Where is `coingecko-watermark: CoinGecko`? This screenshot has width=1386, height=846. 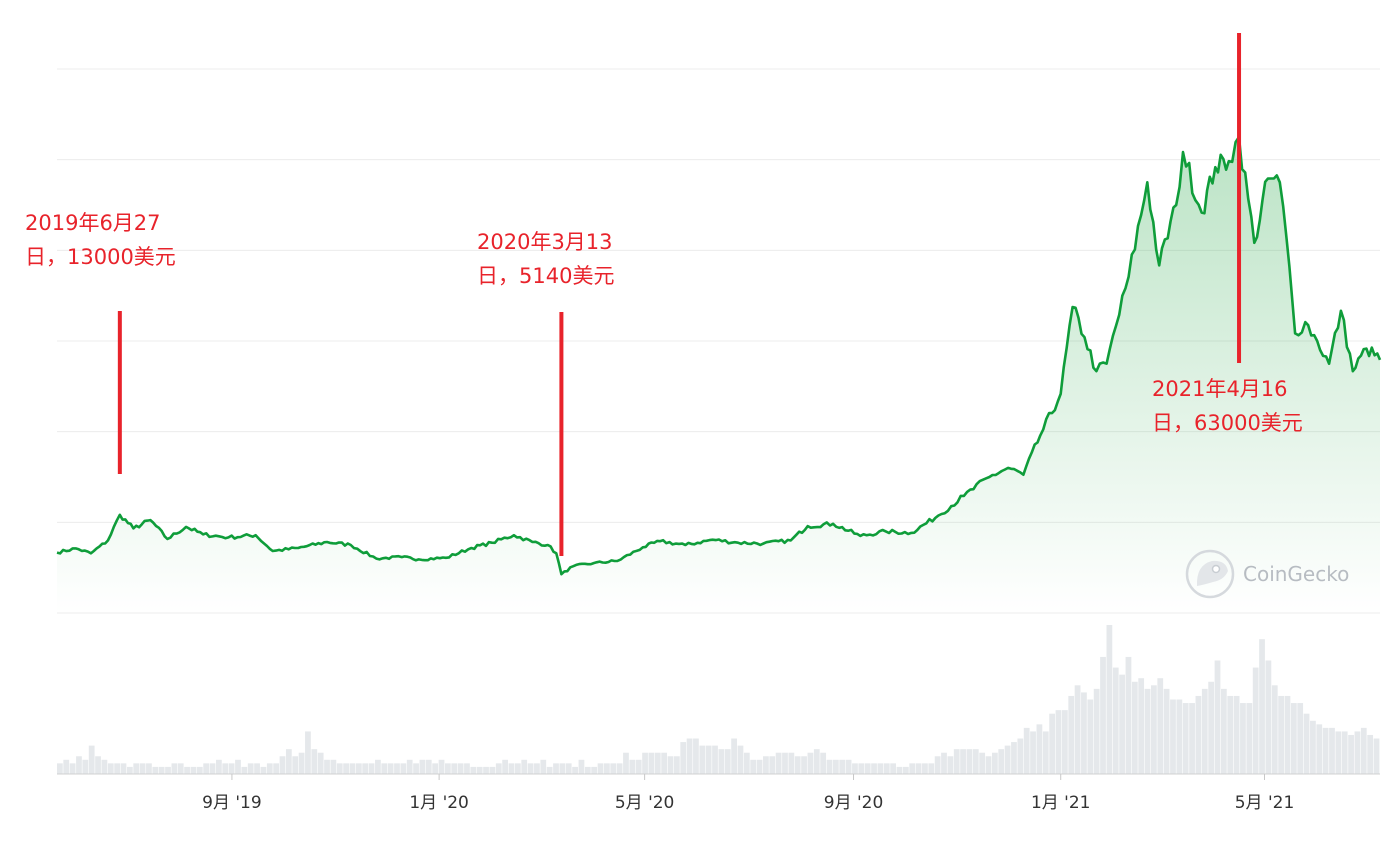 coingecko-watermark: CoinGecko is located at coordinates (1267, 574).